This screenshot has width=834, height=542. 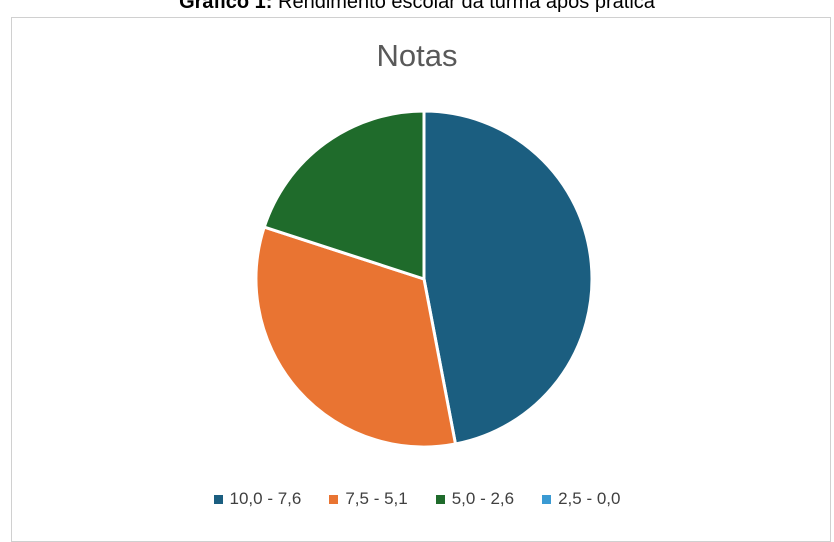 I want to click on legend-label-4: 2,5 - 0,0, so click(x=589, y=498).